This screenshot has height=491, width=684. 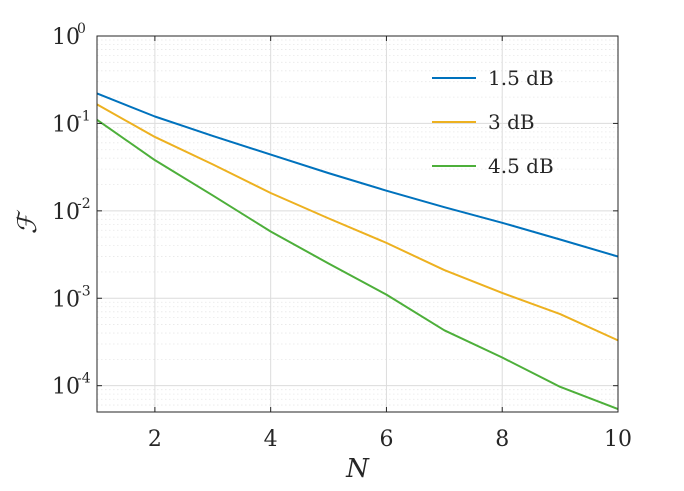 What do you see at coordinates (386, 439) in the screenshot?
I see `x-tick-label: 6` at bounding box center [386, 439].